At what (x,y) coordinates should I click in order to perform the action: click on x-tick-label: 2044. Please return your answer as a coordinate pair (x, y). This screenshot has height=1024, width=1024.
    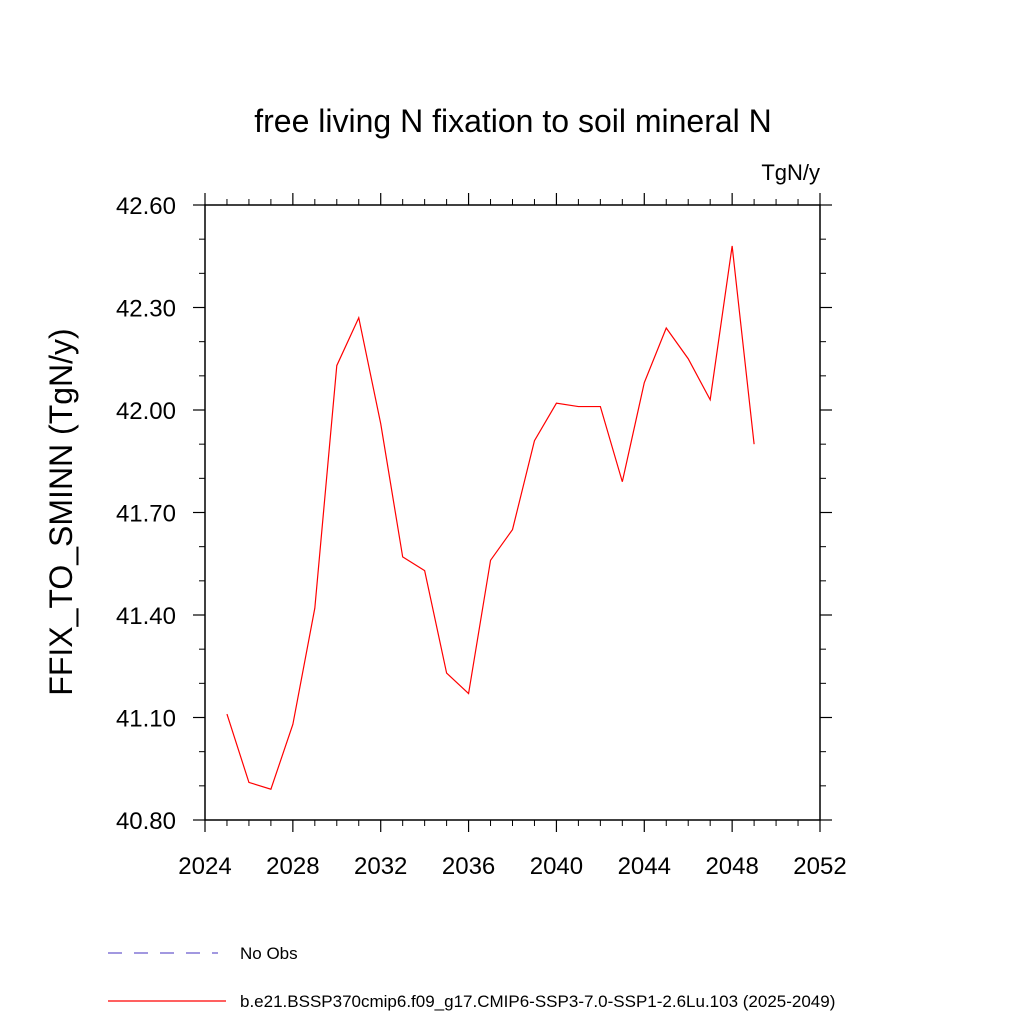
    Looking at the image, I should click on (644, 866).